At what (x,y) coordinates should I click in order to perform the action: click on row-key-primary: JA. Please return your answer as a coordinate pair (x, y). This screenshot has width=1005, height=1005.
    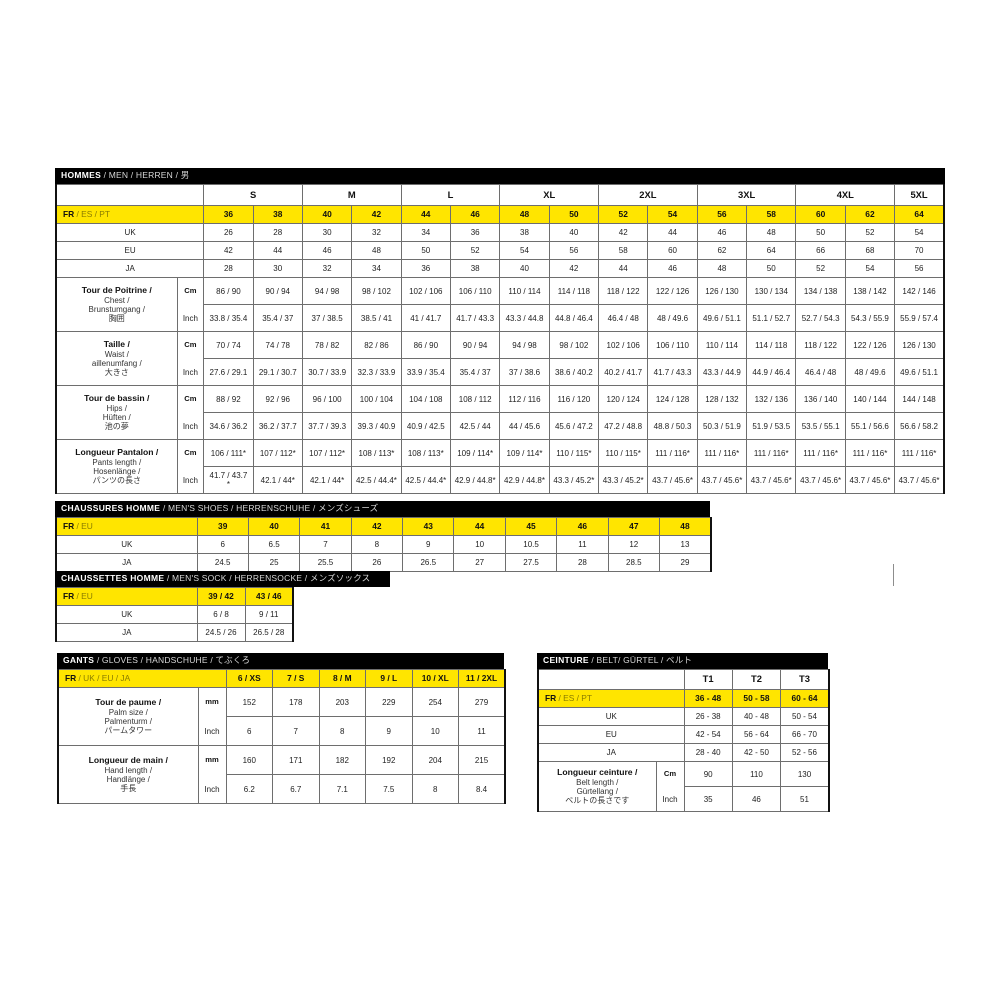
    Looking at the image, I should click on (127, 563).